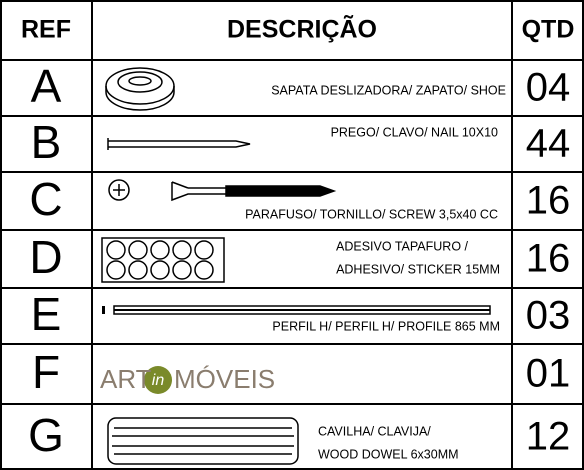  Describe the element at coordinates (179, 144) in the screenshot. I see `nail-icon` at that location.